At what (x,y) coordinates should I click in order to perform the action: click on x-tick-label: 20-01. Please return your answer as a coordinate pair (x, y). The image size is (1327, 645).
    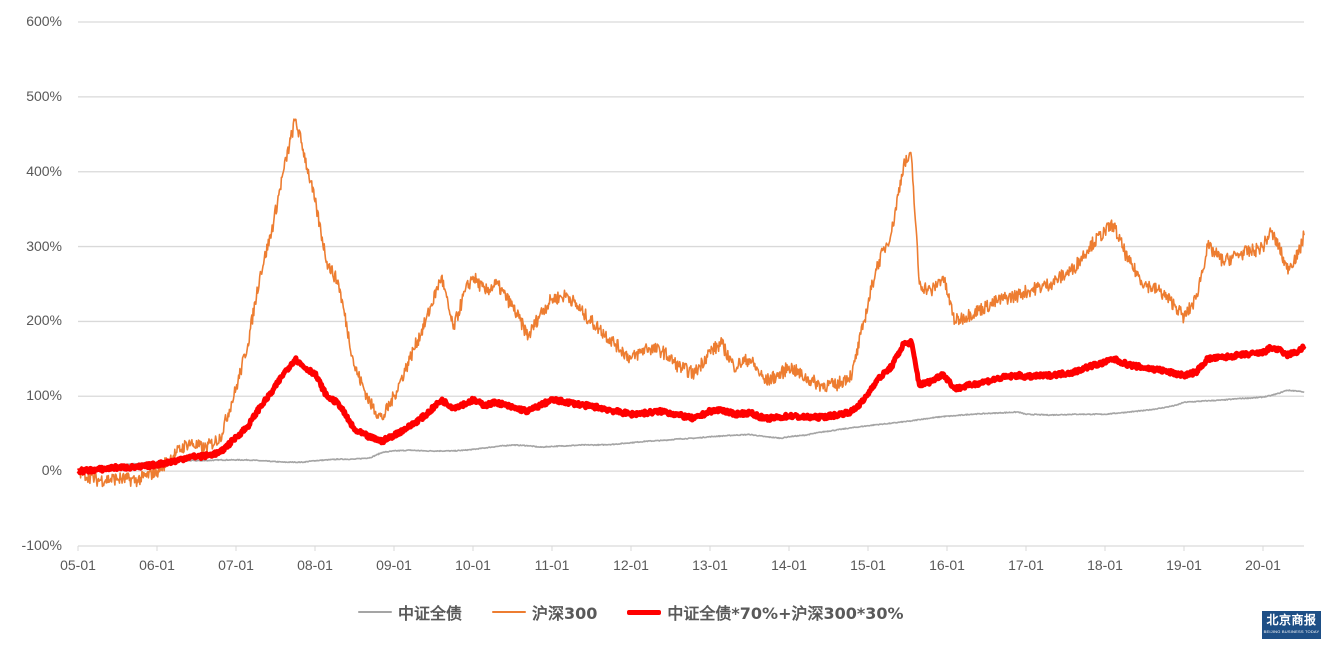
    Looking at the image, I should click on (1263, 565).